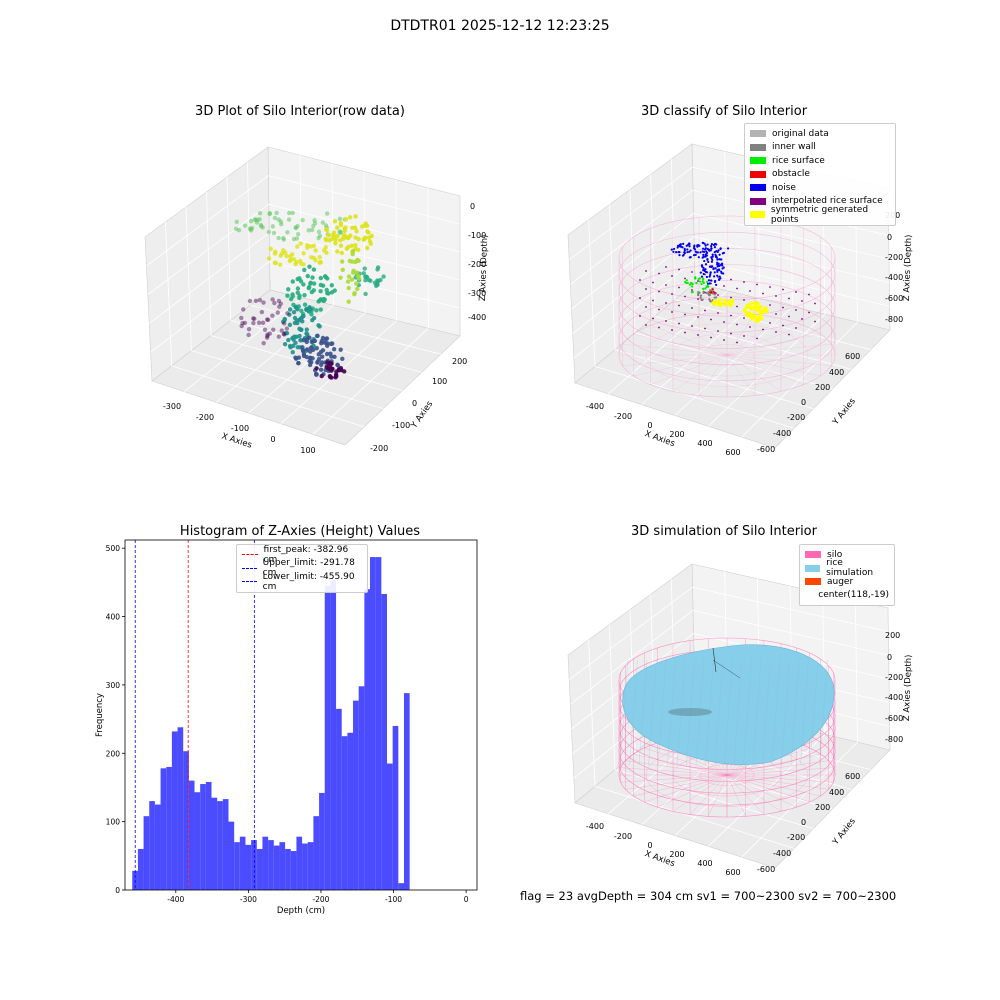 The image size is (1000, 1000). I want to click on panel4-ytick: -600, so click(766, 869).